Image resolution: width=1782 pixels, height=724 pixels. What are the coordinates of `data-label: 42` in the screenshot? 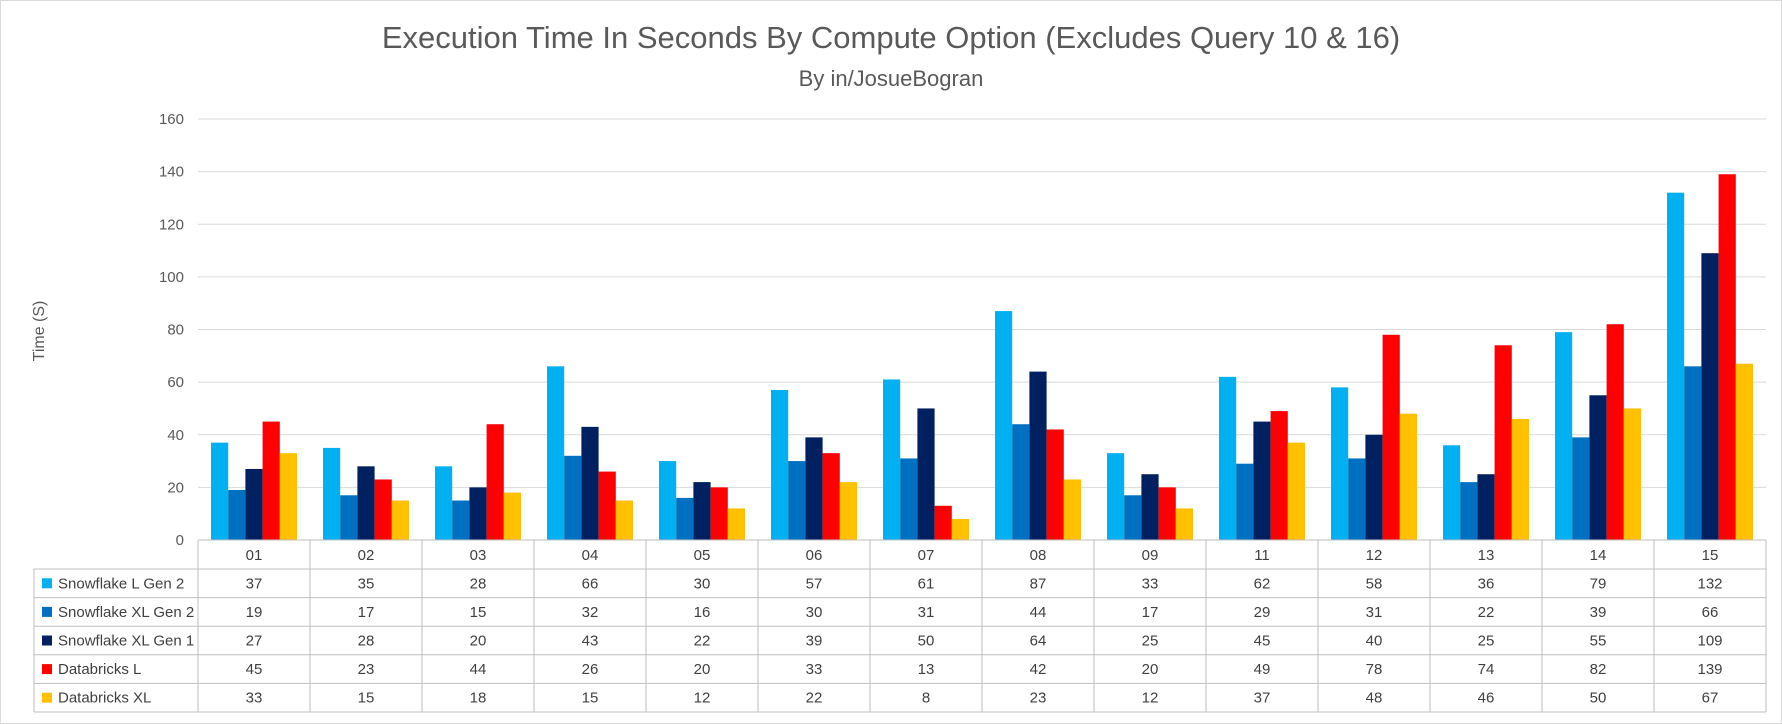 It's located at (1038, 669).